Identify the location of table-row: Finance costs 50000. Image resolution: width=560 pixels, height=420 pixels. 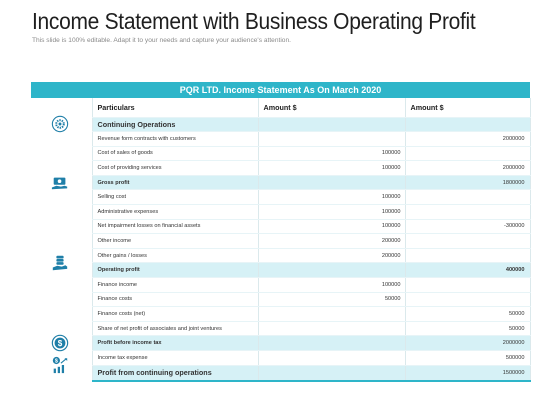
(281, 300).